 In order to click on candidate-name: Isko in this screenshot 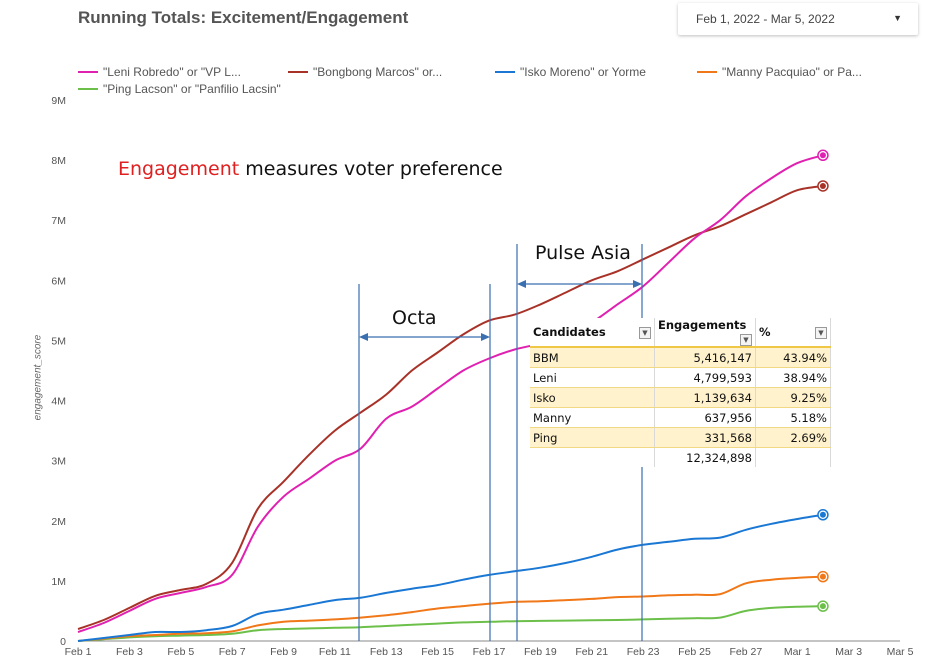, I will do `click(592, 397)`.